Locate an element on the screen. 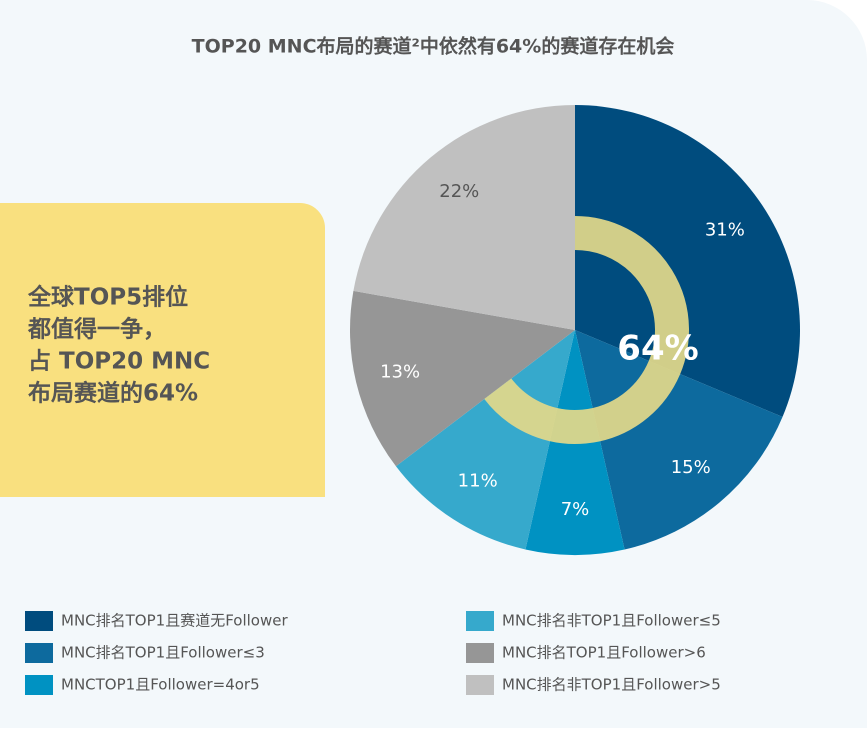 This screenshot has height=732, width=867. legend-label: MNC排名非TOP1且Follower>5 is located at coordinates (611, 685).